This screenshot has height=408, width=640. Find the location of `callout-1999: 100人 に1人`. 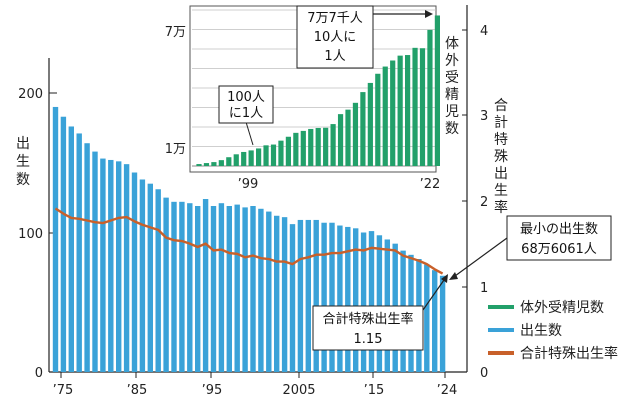

callout-1999: 100人 に1人 is located at coordinates (246, 115).